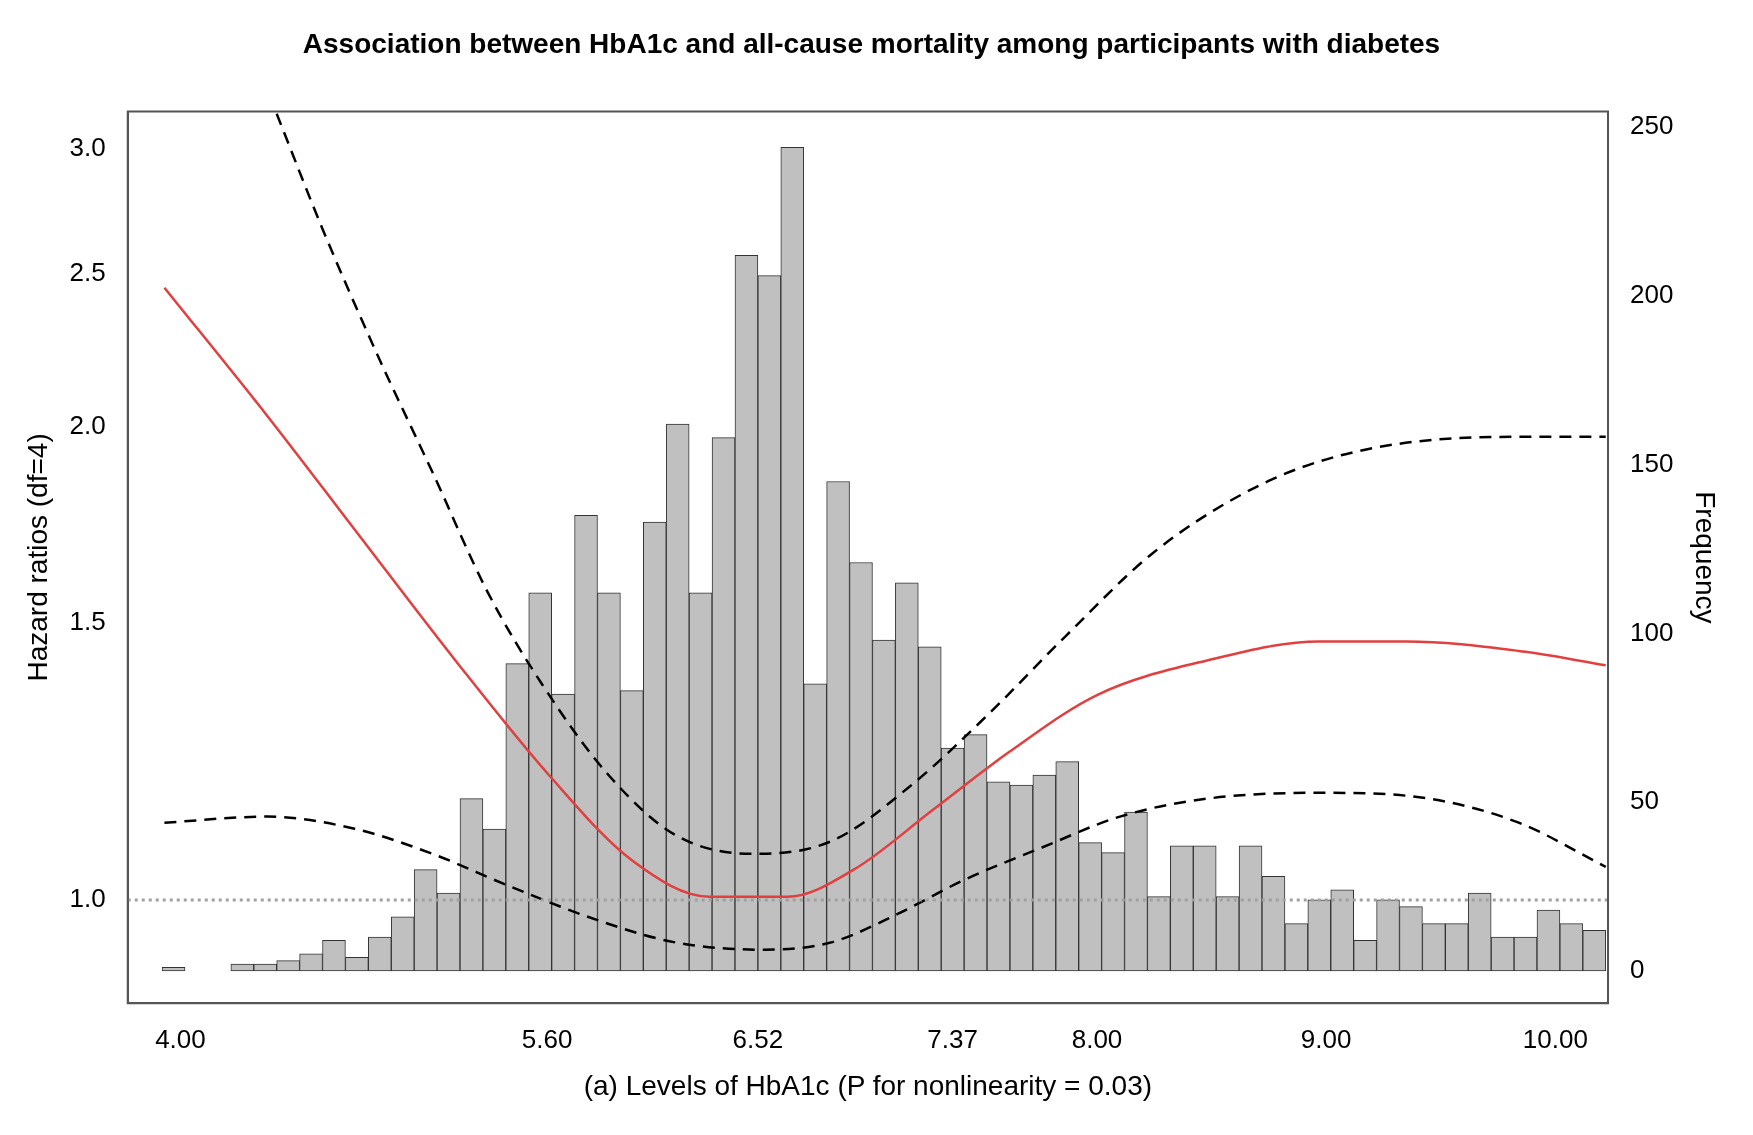 The image size is (1753, 1135). What do you see at coordinates (87, 147) in the screenshot?
I see `y-tick-label: 3.0` at bounding box center [87, 147].